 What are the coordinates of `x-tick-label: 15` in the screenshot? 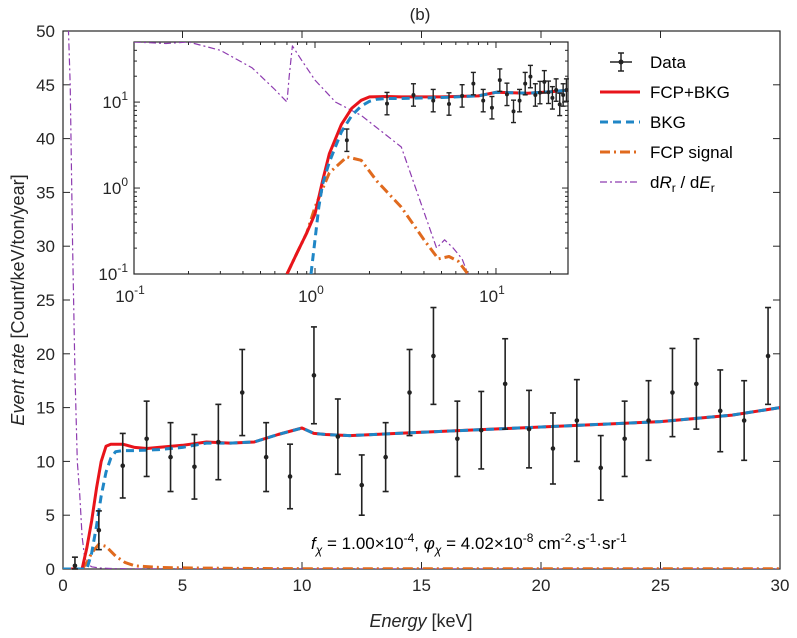 It's located at (421, 585).